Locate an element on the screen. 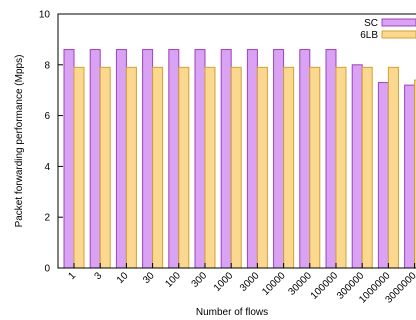 The height and width of the screenshot is (320, 416). x-tick-label: 3 is located at coordinates (99, 276).